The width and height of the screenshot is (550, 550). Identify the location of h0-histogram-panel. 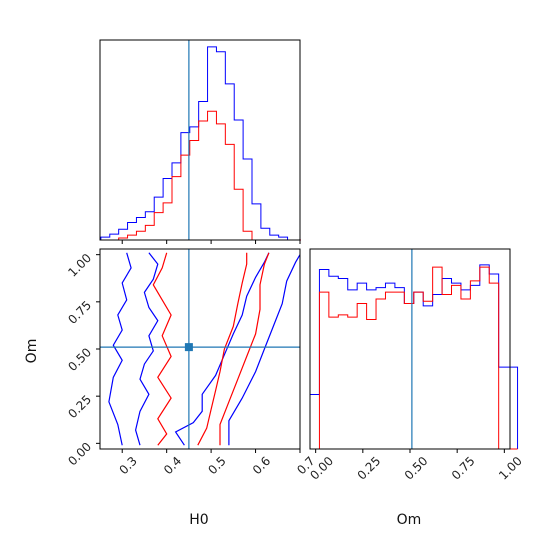
(200, 141).